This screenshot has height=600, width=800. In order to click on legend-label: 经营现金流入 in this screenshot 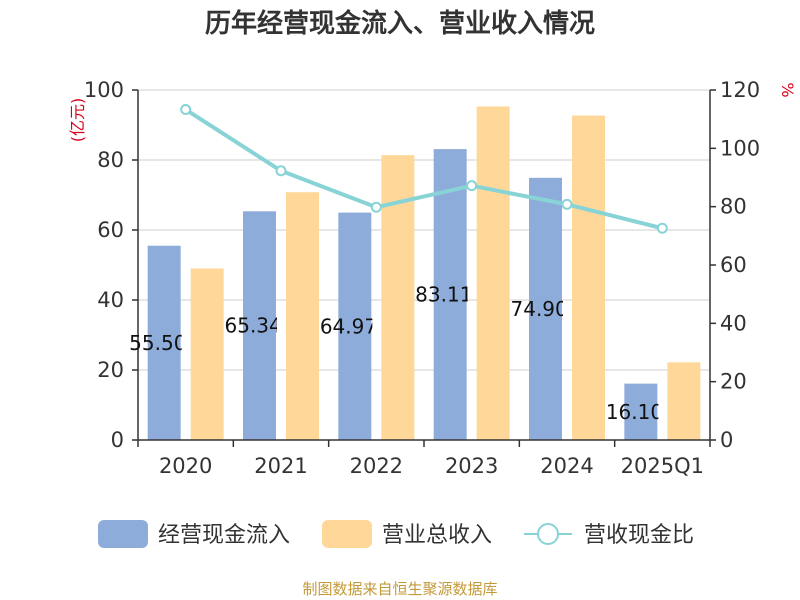, I will do `click(224, 535)`.